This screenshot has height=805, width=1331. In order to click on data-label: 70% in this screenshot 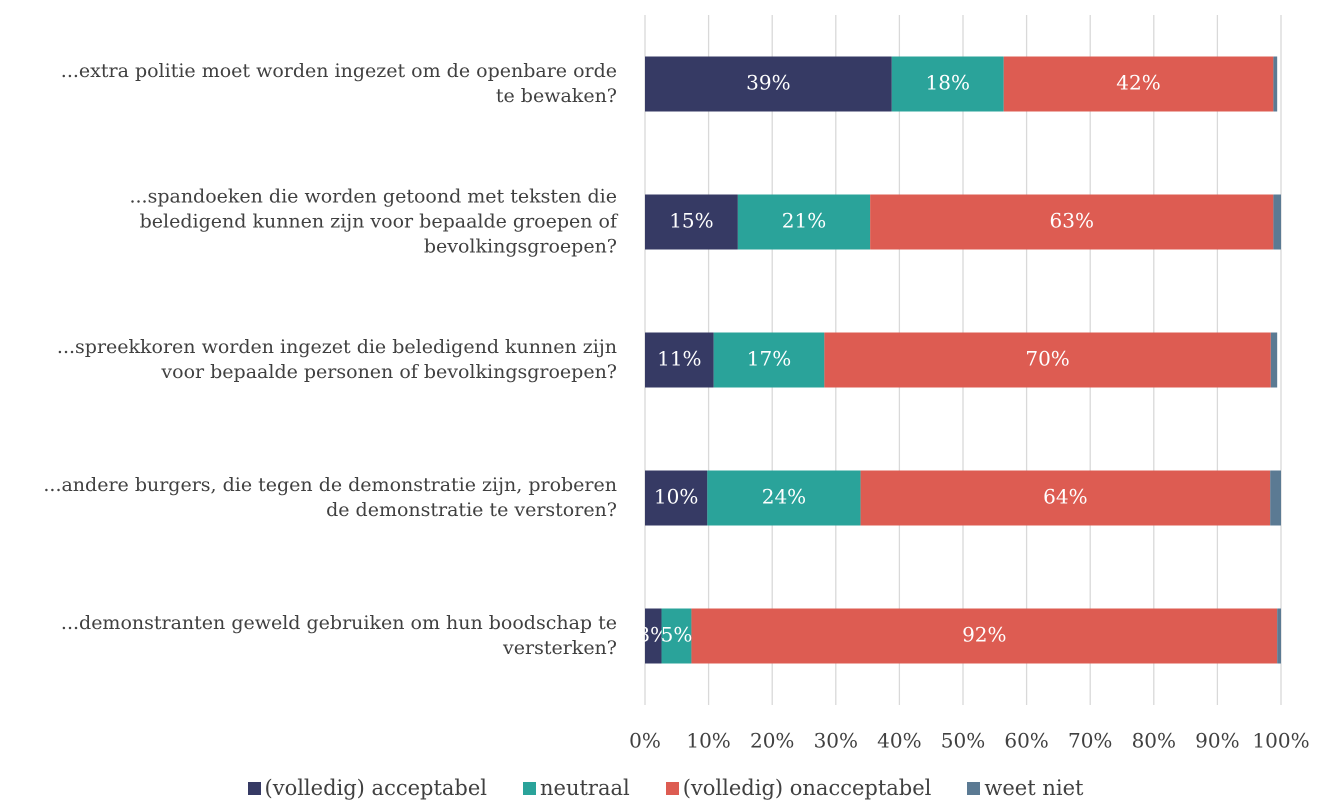, I will do `click(1047, 359)`.